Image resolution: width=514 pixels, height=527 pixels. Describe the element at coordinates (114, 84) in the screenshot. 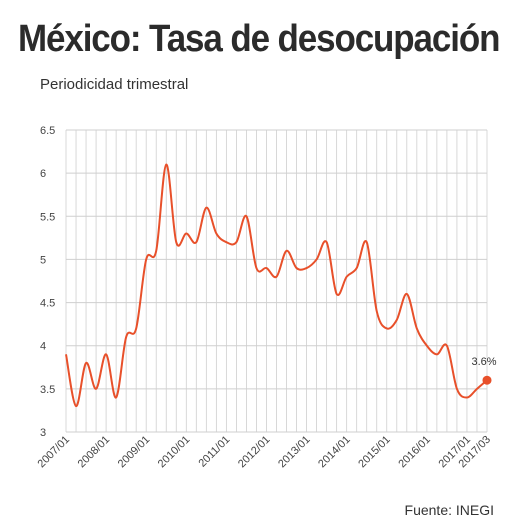

I see `chart-subtitle: Periodicidad trimestral` at that location.